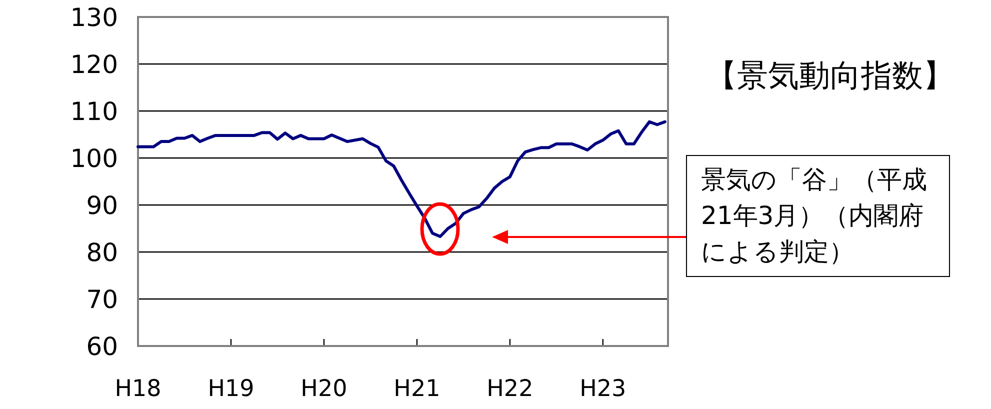  I want to click on y-tick-label: 120, so click(94, 64).